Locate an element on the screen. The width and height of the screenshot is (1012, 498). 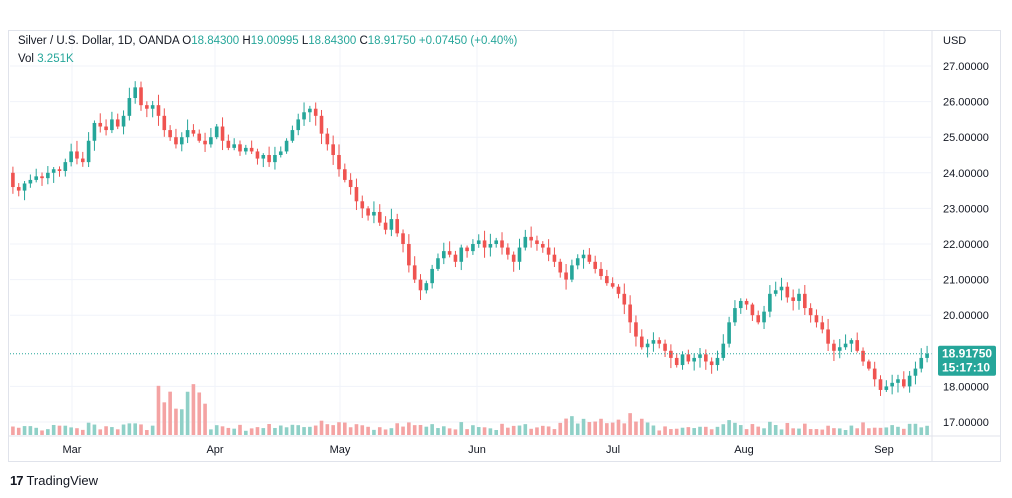
high-key: H is located at coordinates (246, 41).